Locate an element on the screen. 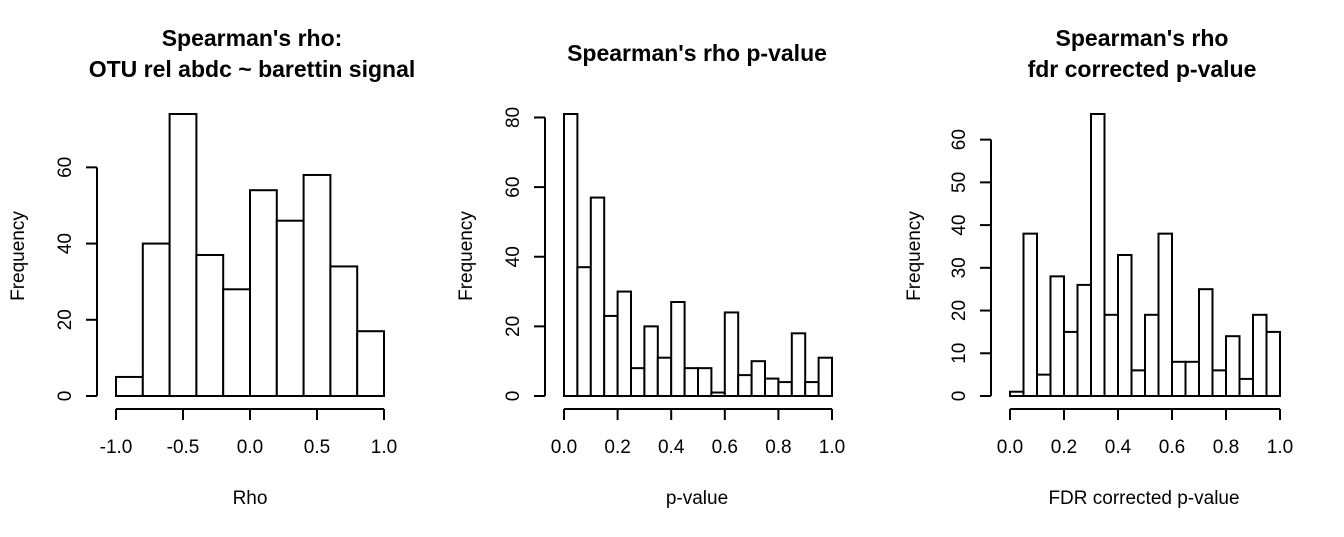 Image resolution: width=1344 pixels, height=537 pixels. chart-title-line: Spearman's rho p-value is located at coordinates (697, 53).